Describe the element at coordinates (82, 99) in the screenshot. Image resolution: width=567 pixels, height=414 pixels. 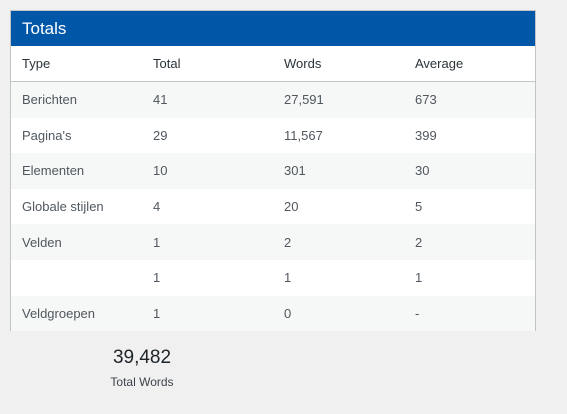
I see `cell-type: Berichten` at that location.